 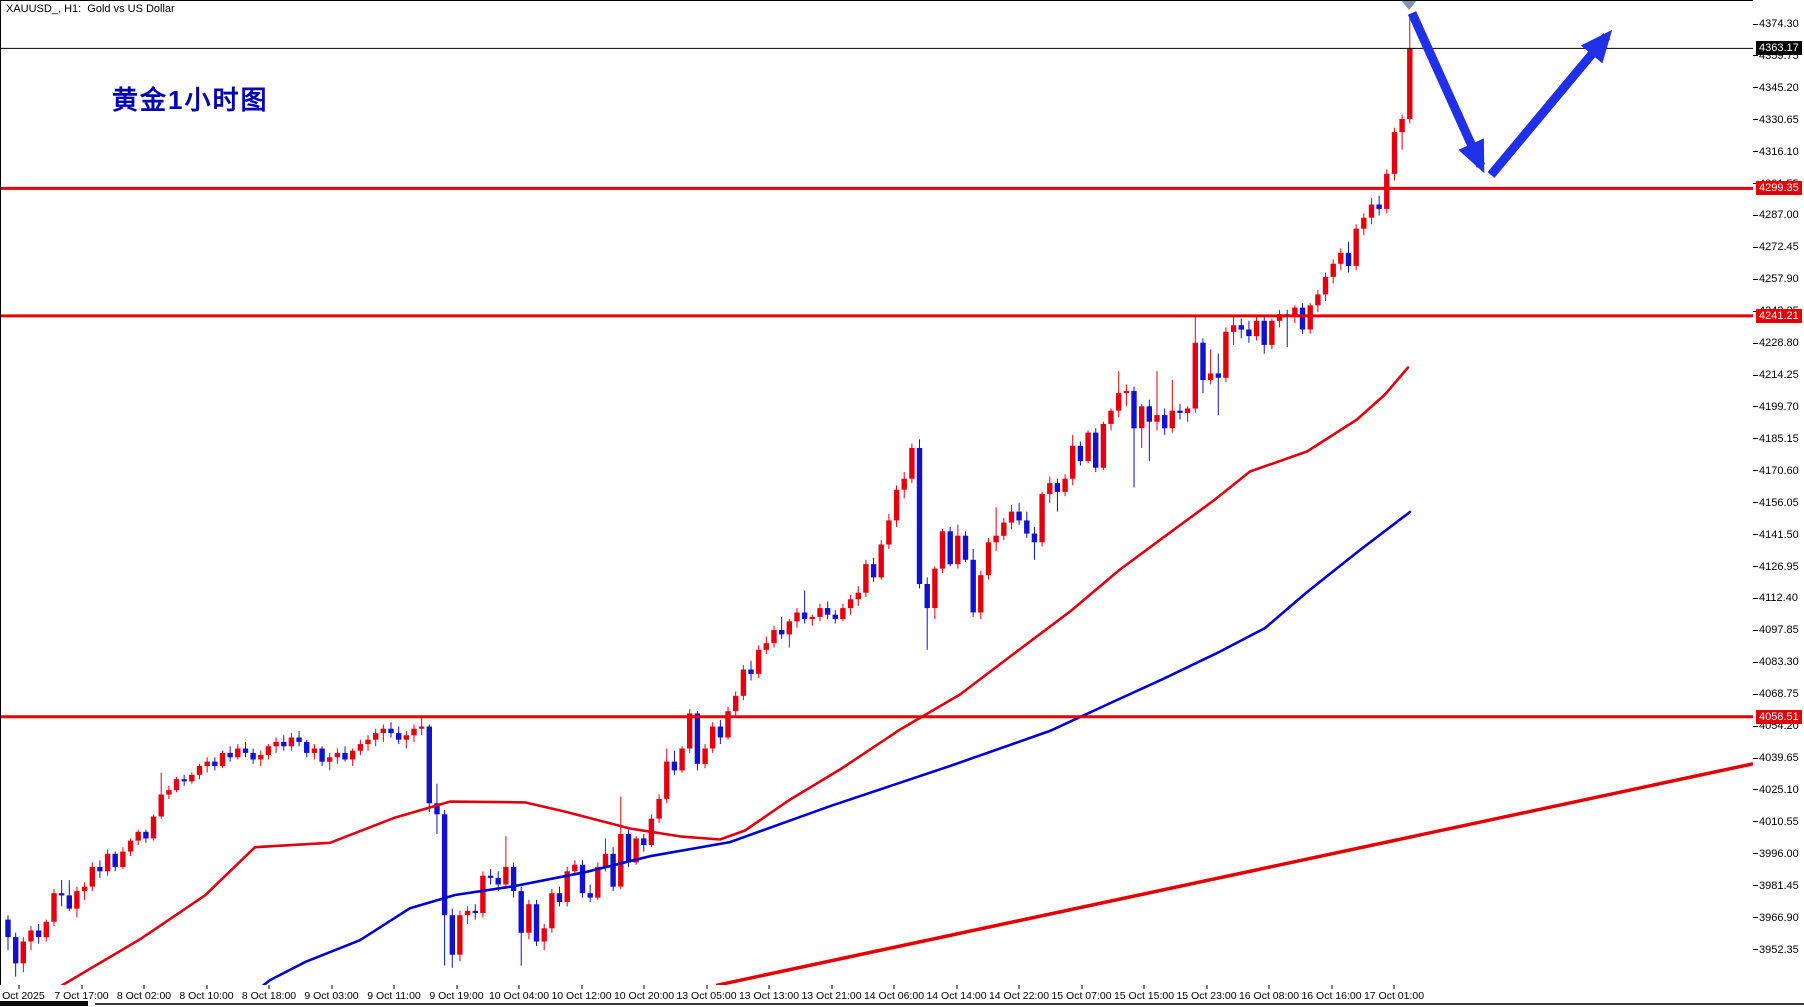 I want to click on time-tick-label: 10 Oct 04:00, so click(x=519, y=996).